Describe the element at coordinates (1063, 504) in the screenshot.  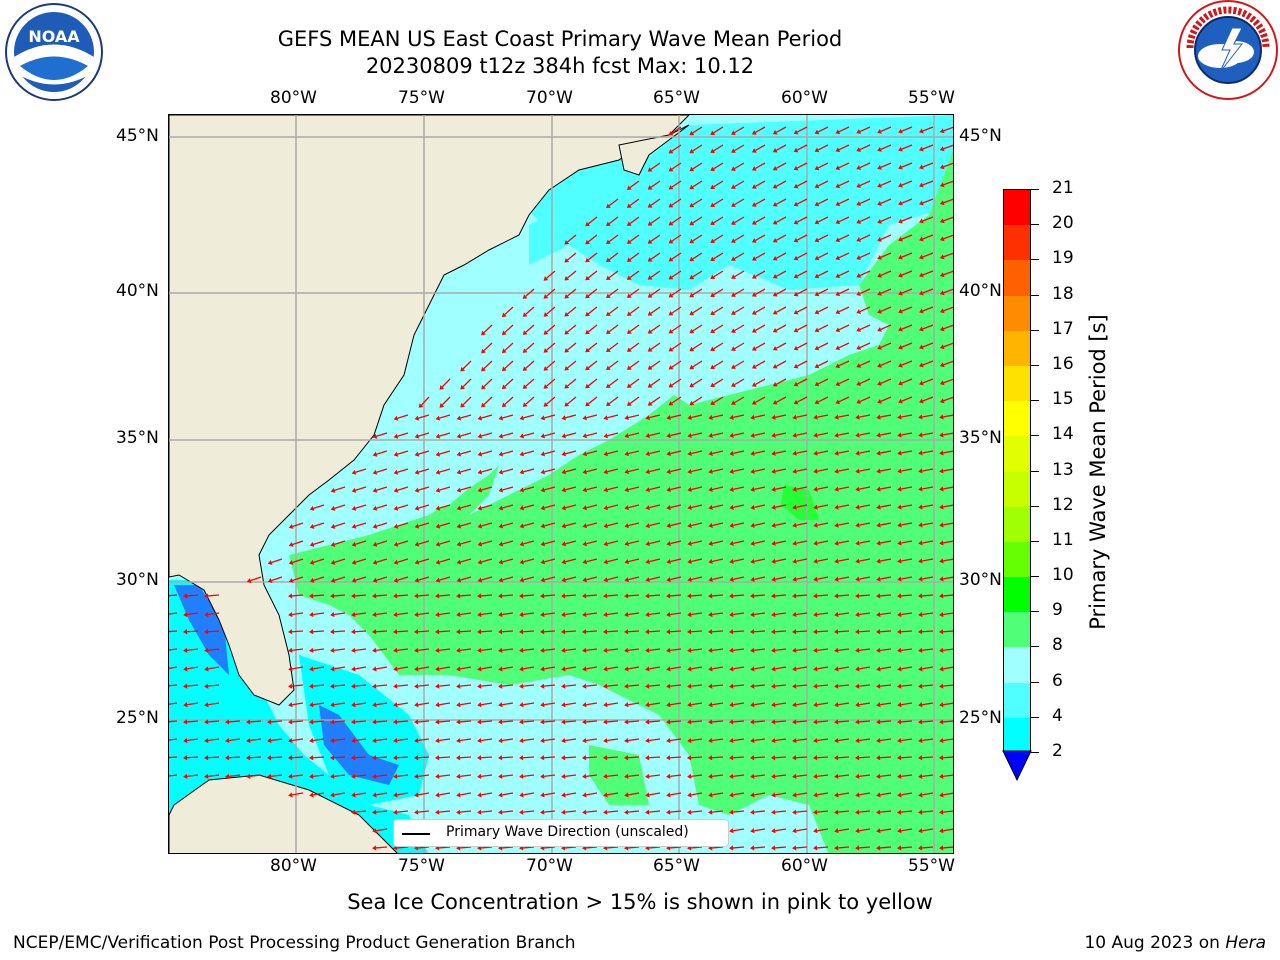
I see `colorbar-tick-label: 12` at that location.